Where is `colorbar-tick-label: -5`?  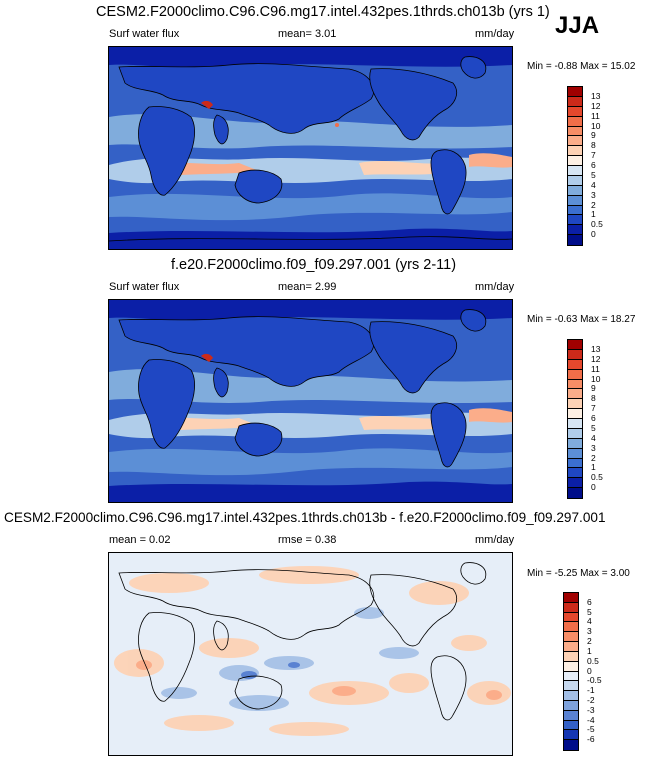 colorbar-tick-label: -5 is located at coordinates (591, 729).